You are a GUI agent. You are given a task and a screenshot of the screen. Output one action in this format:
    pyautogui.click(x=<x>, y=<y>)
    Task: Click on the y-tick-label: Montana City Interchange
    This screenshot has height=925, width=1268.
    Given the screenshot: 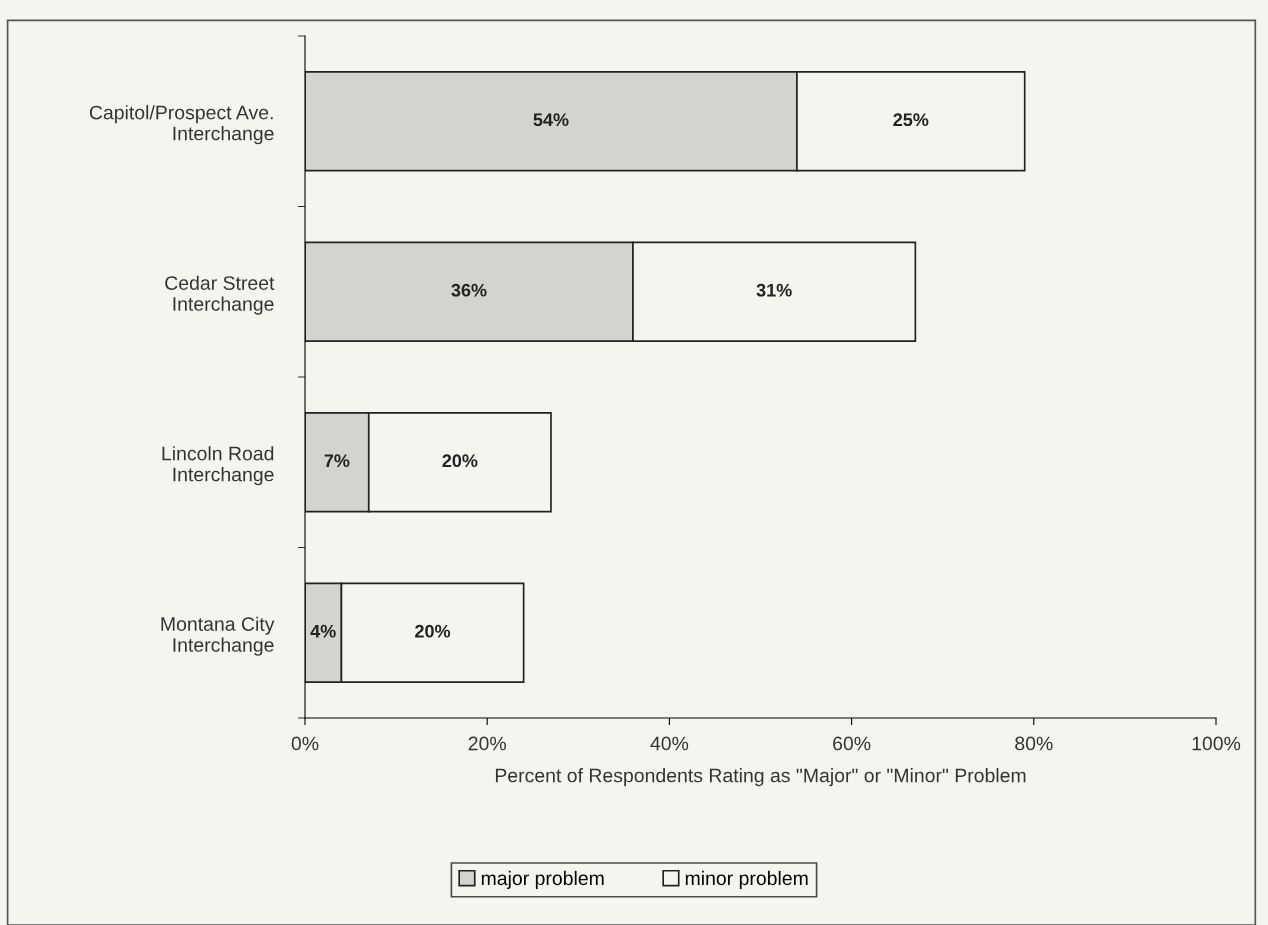 What is the action you would take?
    pyautogui.click(x=218, y=636)
    